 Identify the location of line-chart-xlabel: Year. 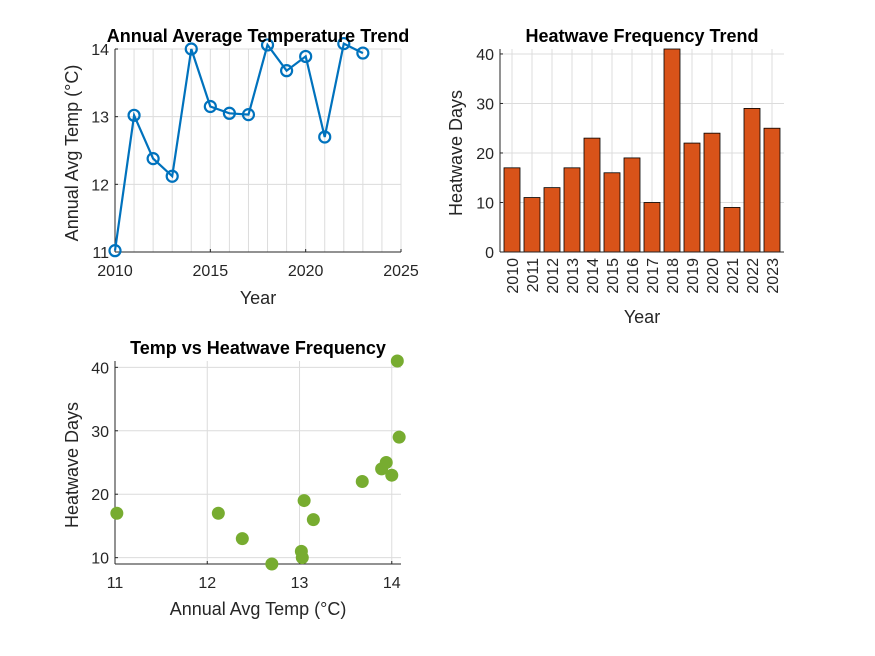
(258, 298).